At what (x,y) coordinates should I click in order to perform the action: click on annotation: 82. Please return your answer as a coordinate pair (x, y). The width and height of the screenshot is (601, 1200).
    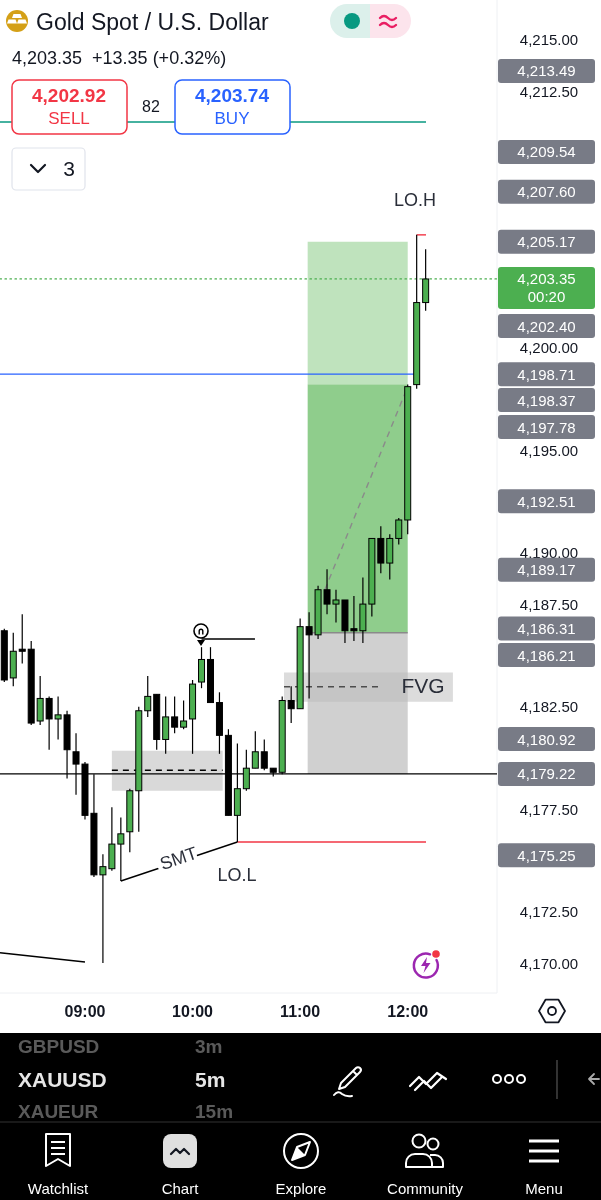
    Looking at the image, I should click on (151, 106).